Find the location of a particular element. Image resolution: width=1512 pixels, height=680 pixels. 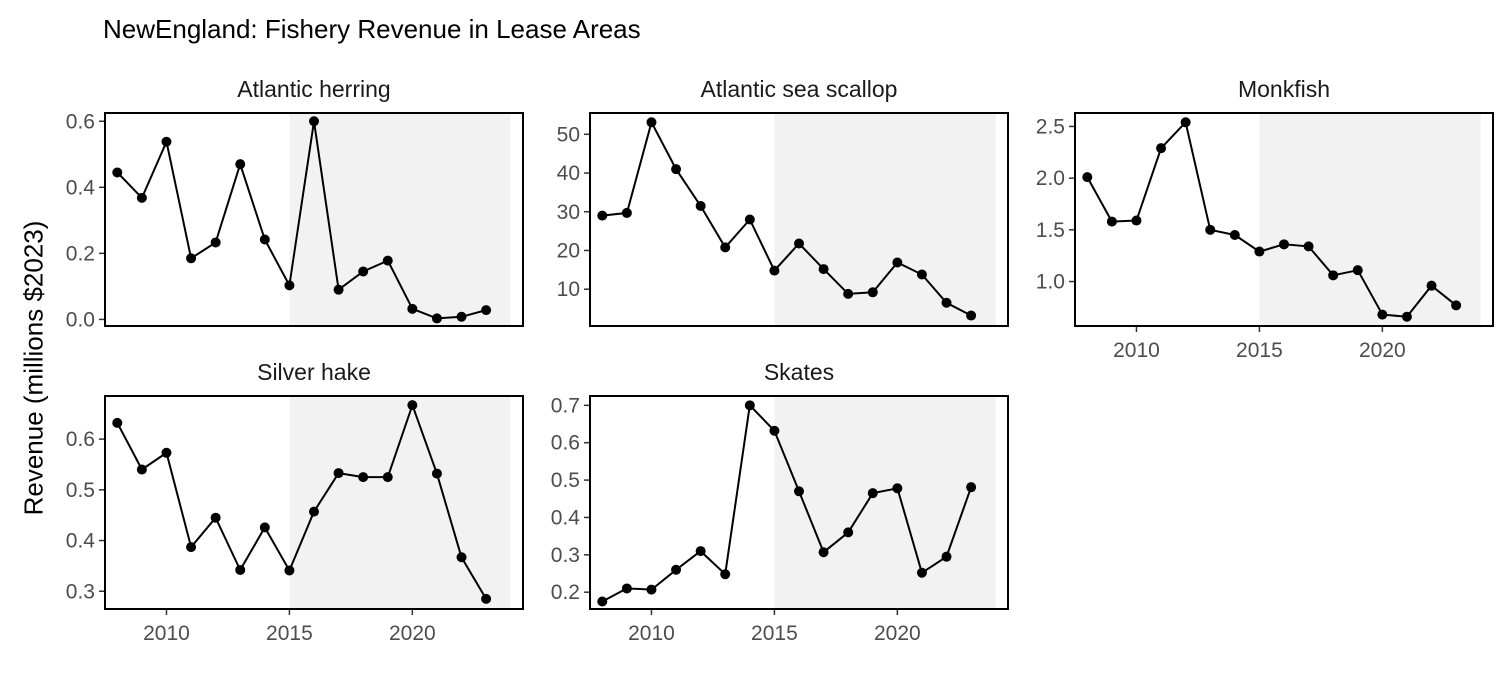

x-tick-label-skates: 2010 is located at coordinates (651, 633).